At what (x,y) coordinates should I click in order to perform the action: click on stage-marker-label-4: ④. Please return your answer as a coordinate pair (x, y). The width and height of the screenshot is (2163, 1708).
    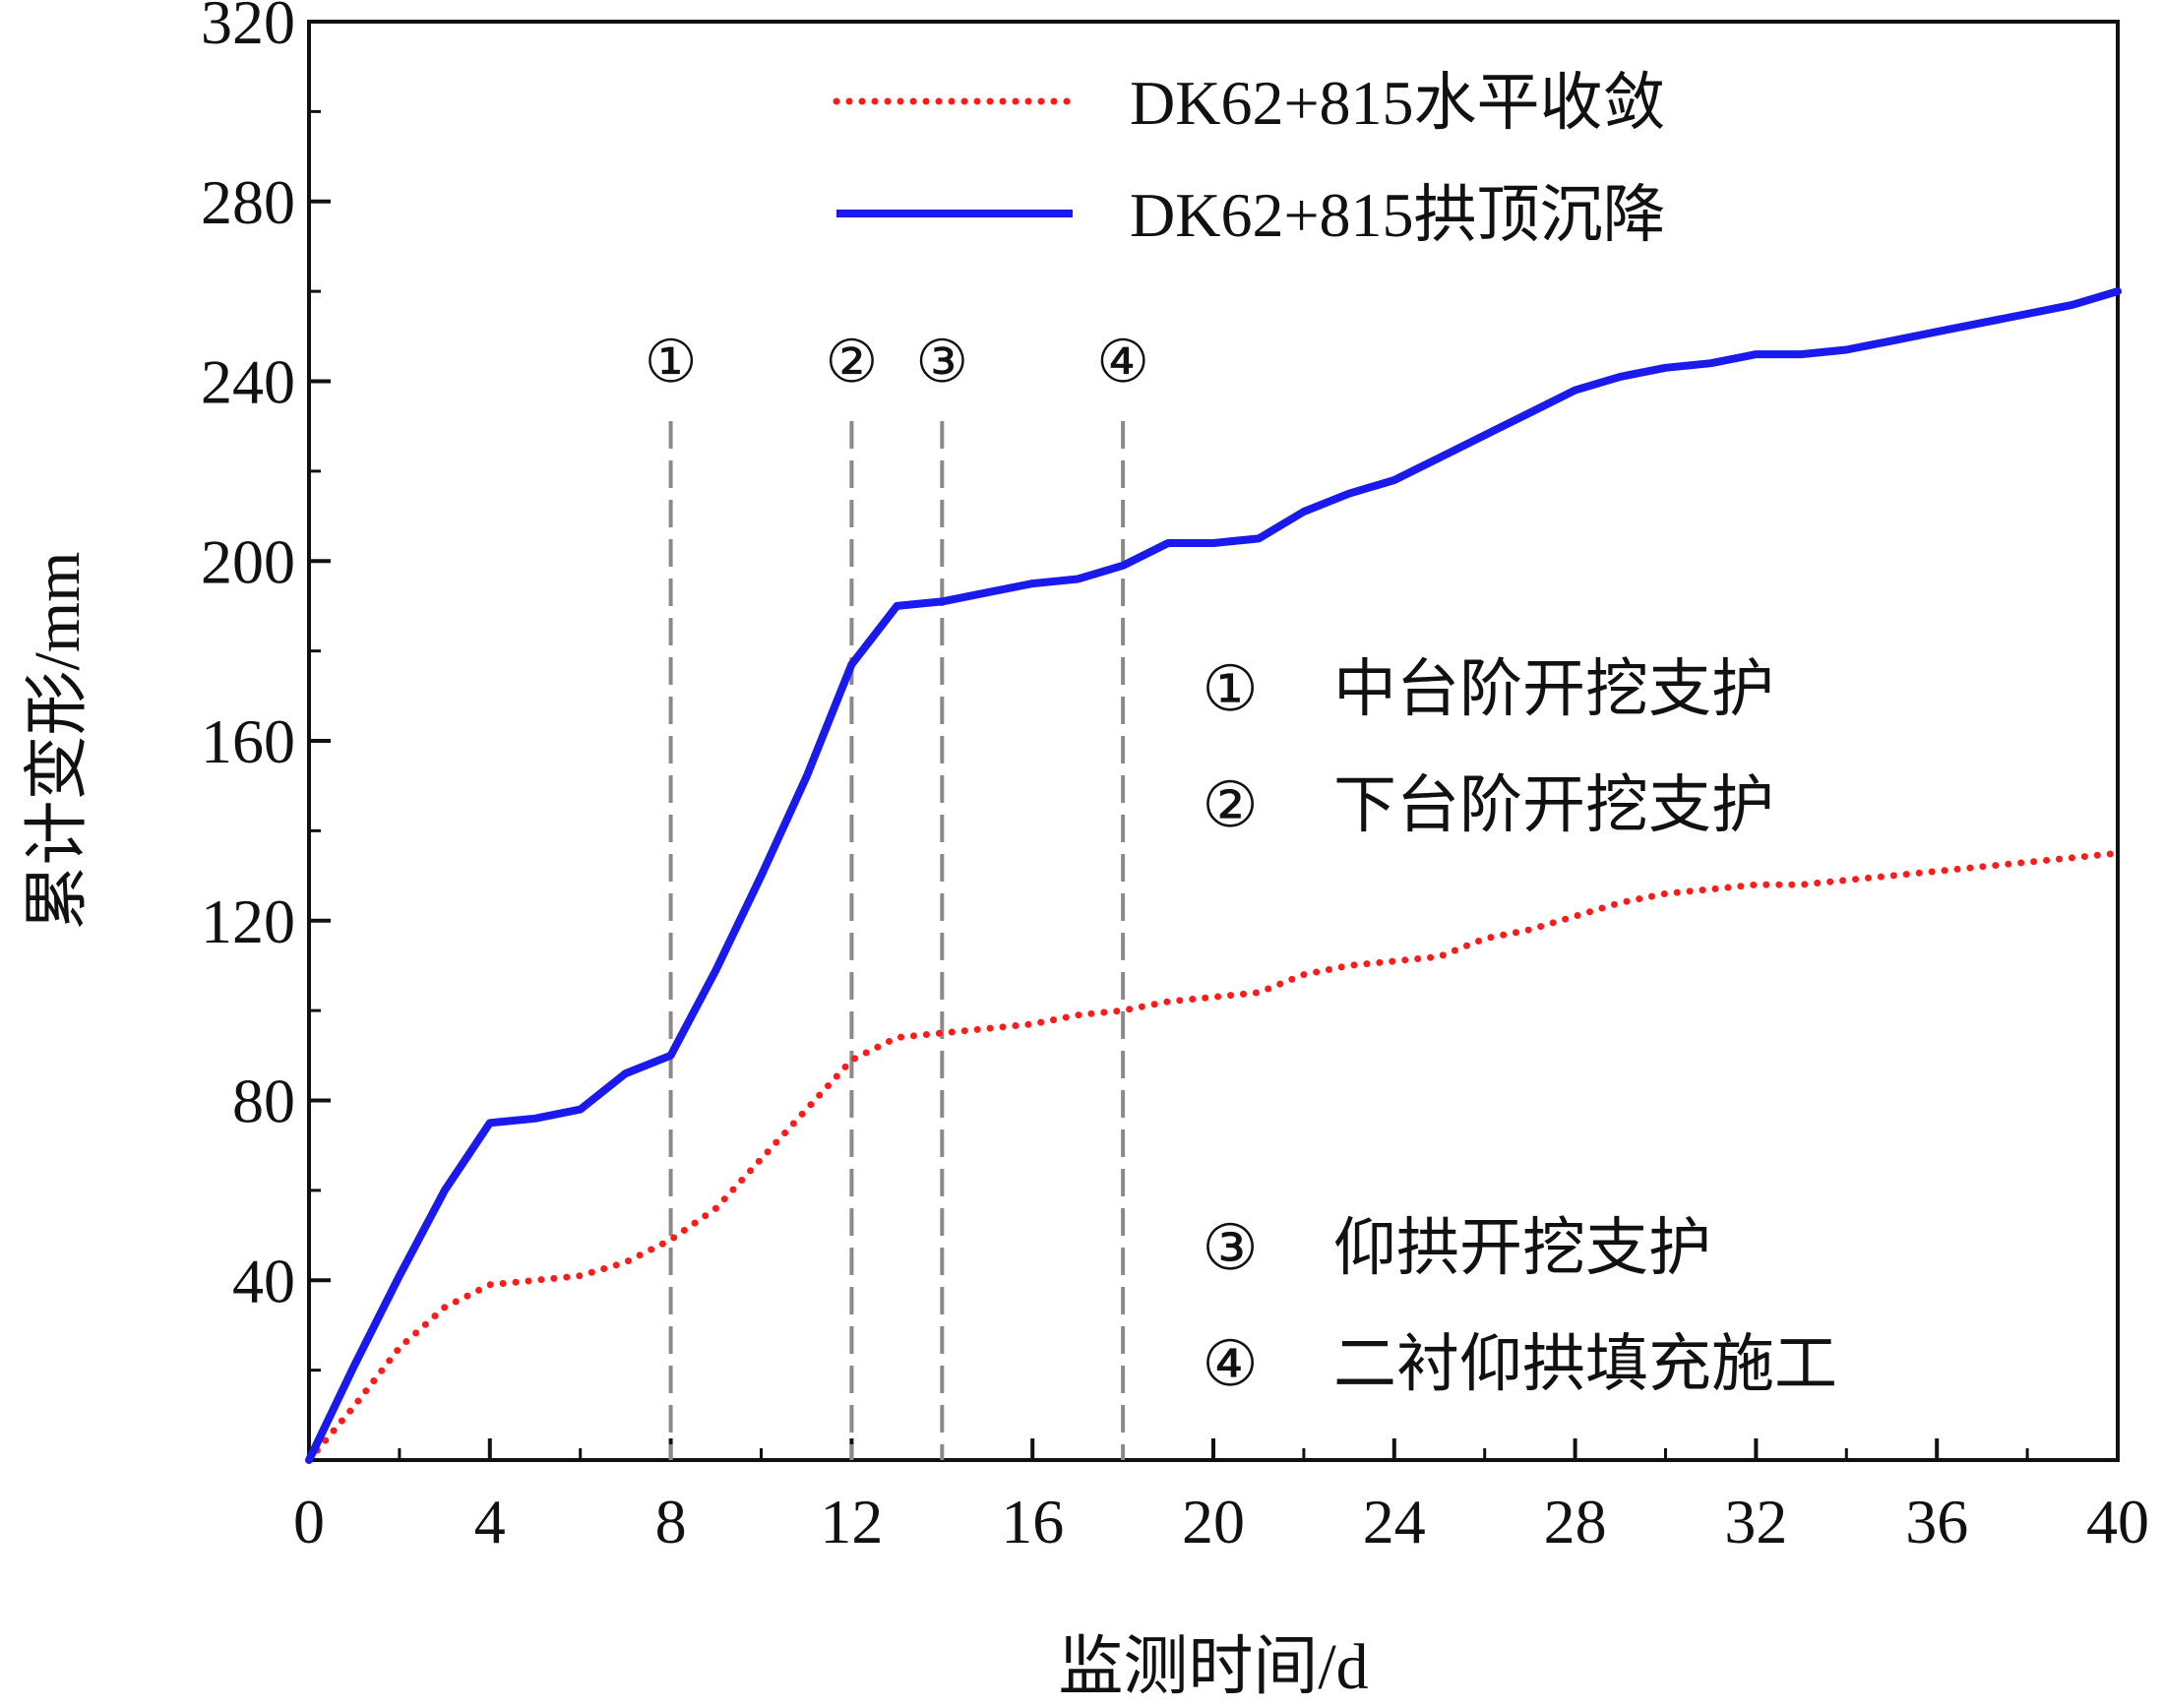
    Looking at the image, I should click on (1122, 362).